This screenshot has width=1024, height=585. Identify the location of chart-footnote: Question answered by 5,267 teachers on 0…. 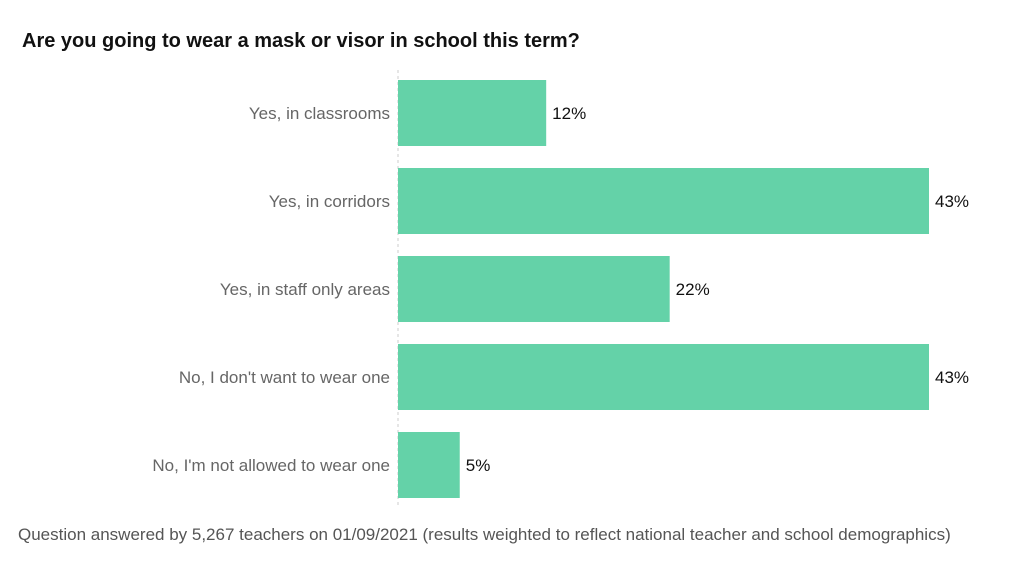
(484, 534).